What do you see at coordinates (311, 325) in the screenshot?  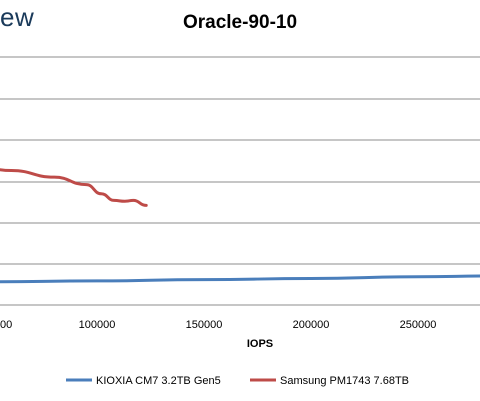 I see `x-tick-label: 200000` at bounding box center [311, 325].